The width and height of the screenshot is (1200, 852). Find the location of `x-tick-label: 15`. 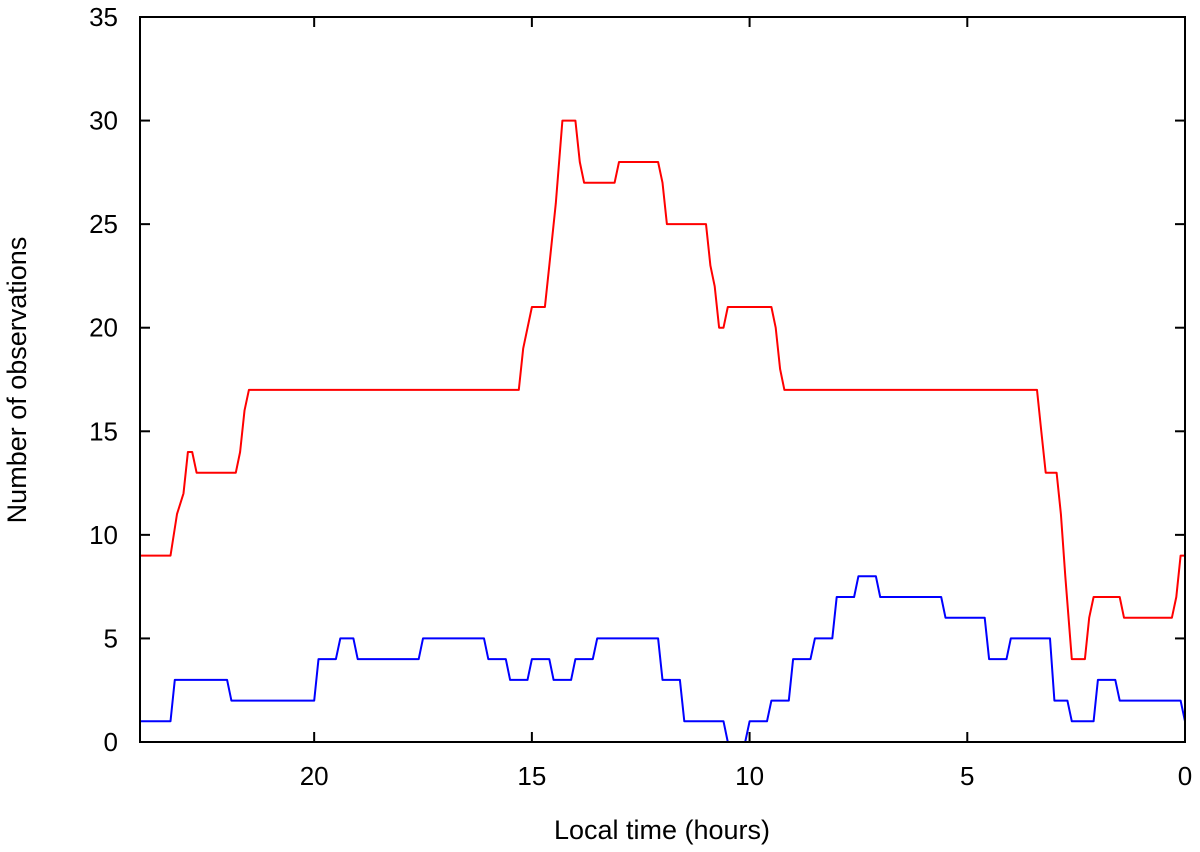

x-tick-label: 15 is located at coordinates (531, 776).